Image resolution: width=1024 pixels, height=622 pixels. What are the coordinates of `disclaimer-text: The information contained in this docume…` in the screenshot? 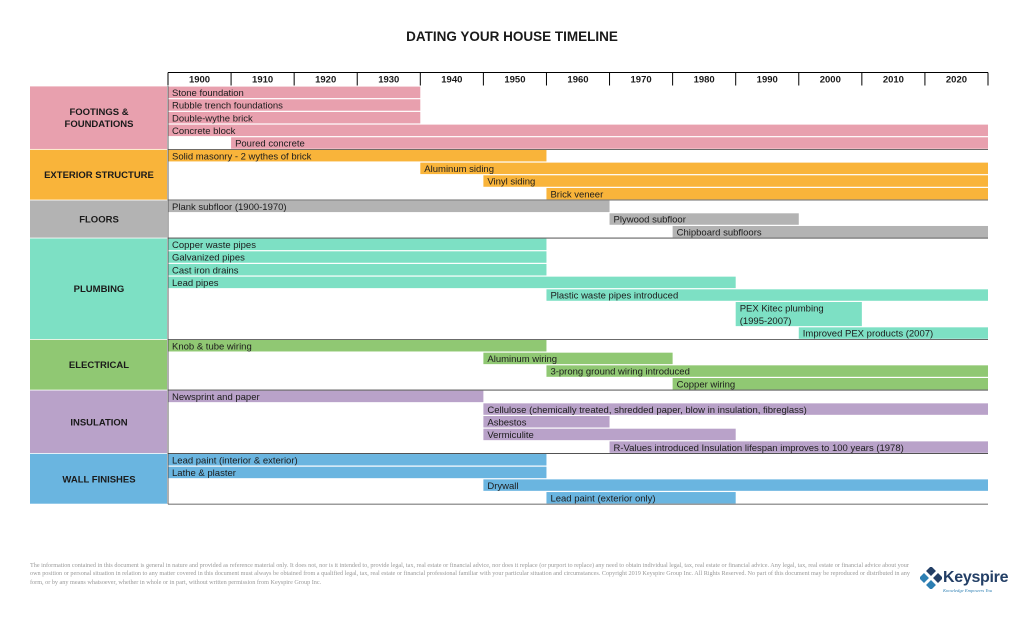 It's located at (470, 574).